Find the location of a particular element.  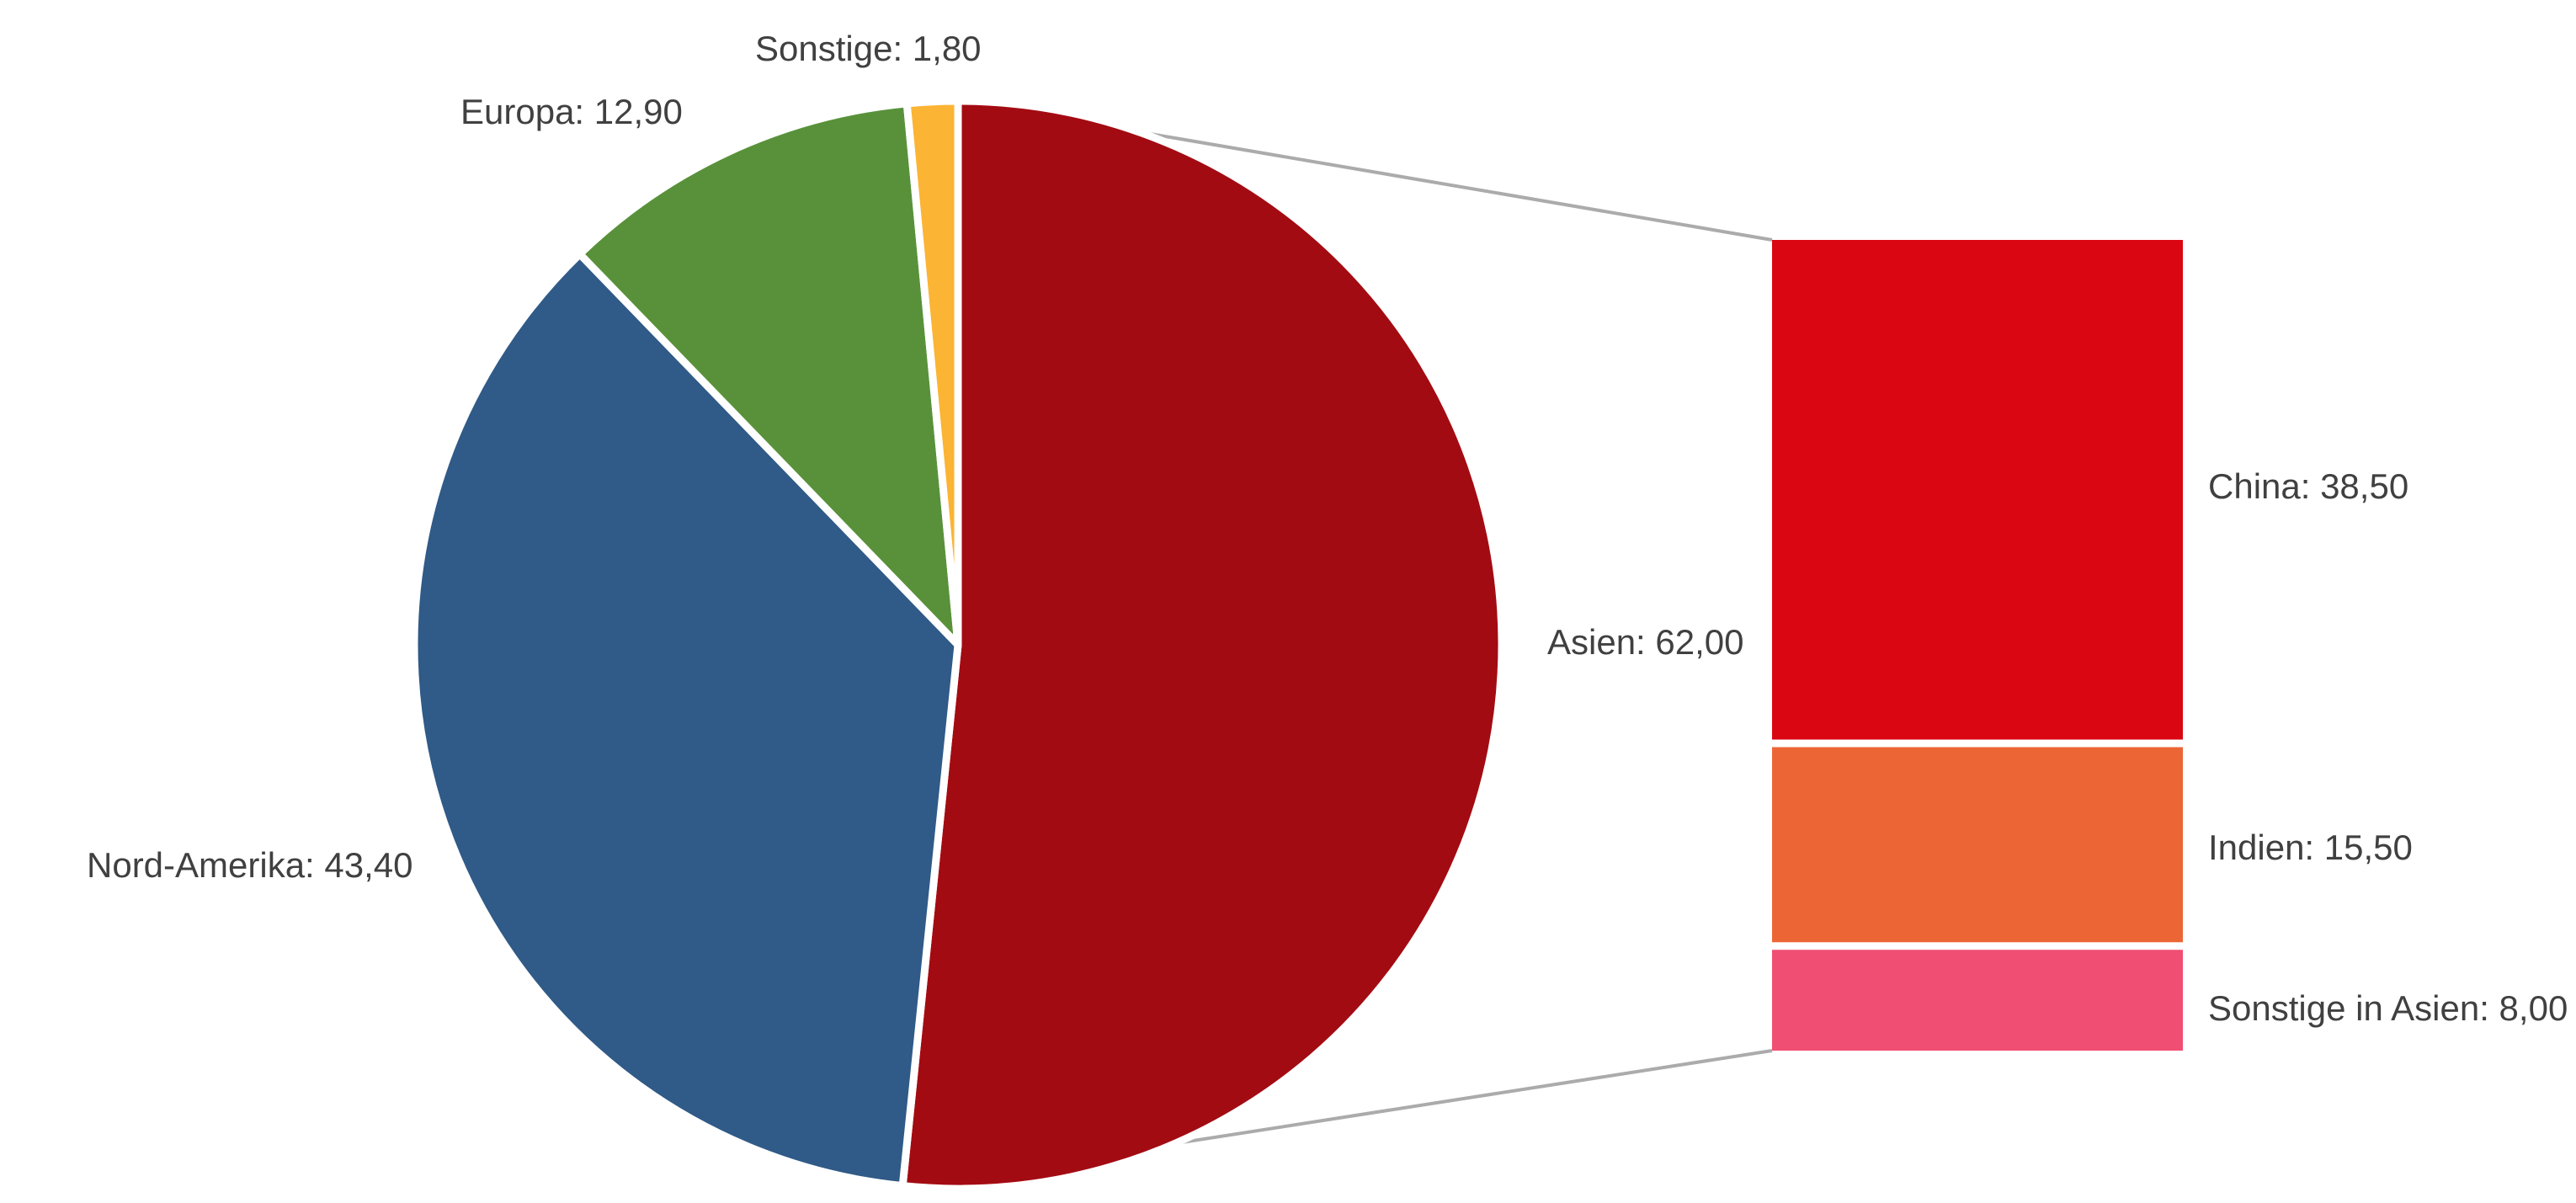

pie-slice-sonstige is located at coordinates (932, 373).